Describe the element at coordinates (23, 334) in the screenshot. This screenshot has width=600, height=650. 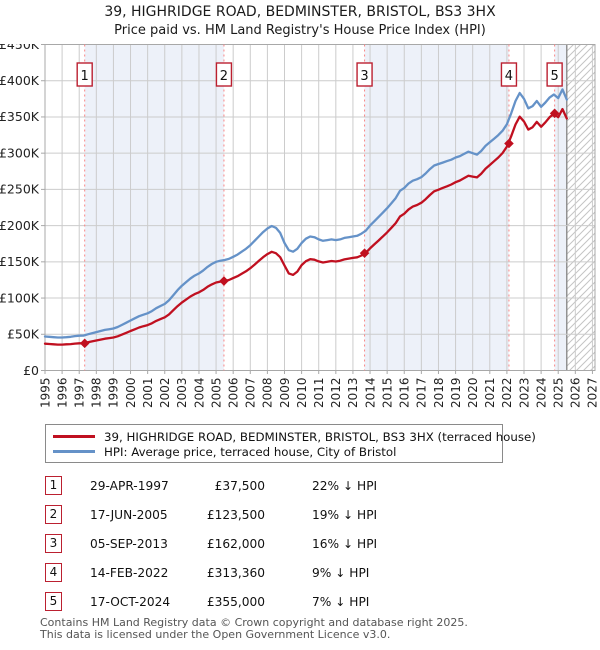
I see `svg-text: £50K` at that location.